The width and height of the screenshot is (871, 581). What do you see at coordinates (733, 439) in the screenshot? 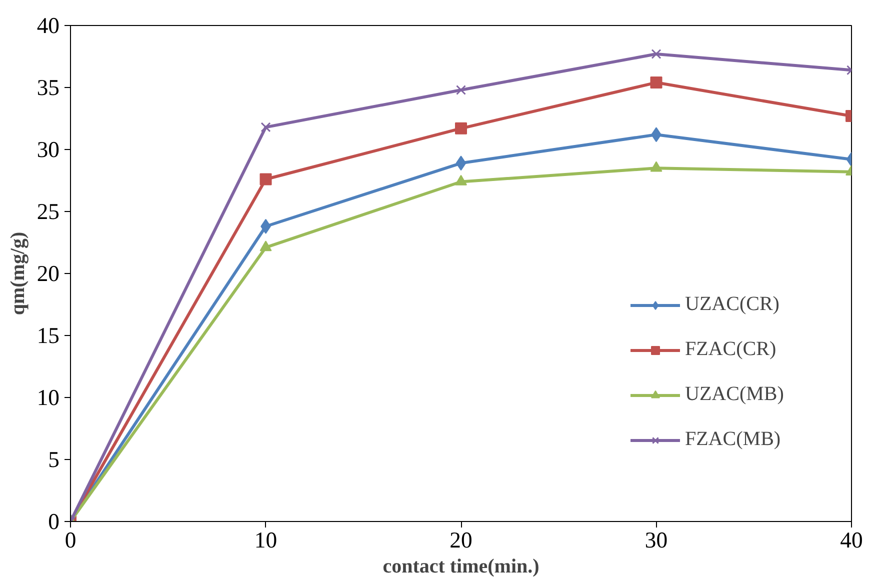
I see `legend-label: FZAC(MB)` at bounding box center [733, 439].